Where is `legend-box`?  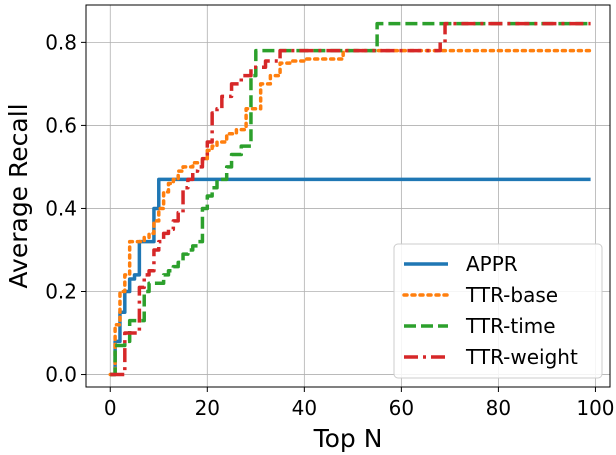 legend-box is located at coordinates (498, 311).